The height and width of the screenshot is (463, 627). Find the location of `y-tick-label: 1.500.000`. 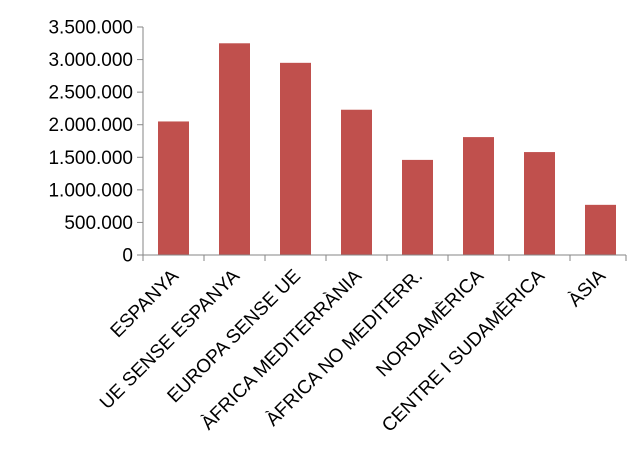

y-tick-label: 1.500.000 is located at coordinates (90, 158).